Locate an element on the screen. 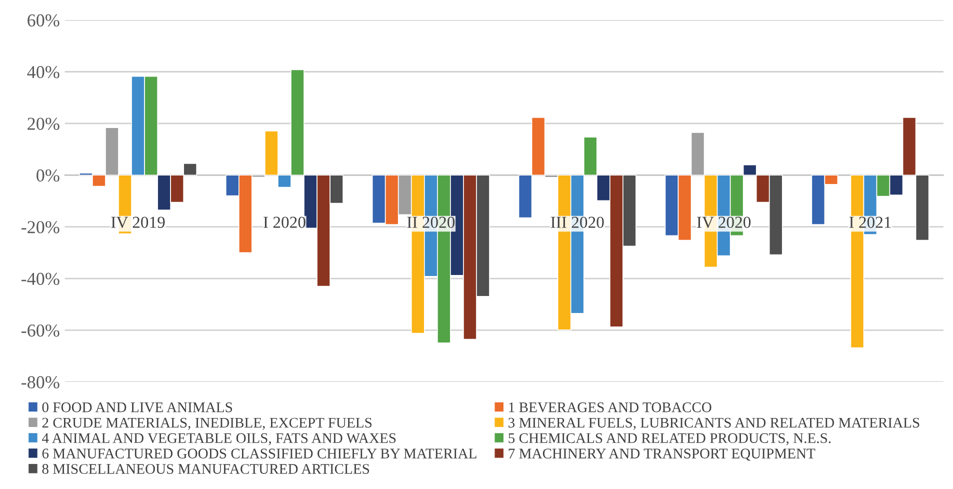 The width and height of the screenshot is (953, 489). x-tick-label: IV 2019 is located at coordinates (138, 222).